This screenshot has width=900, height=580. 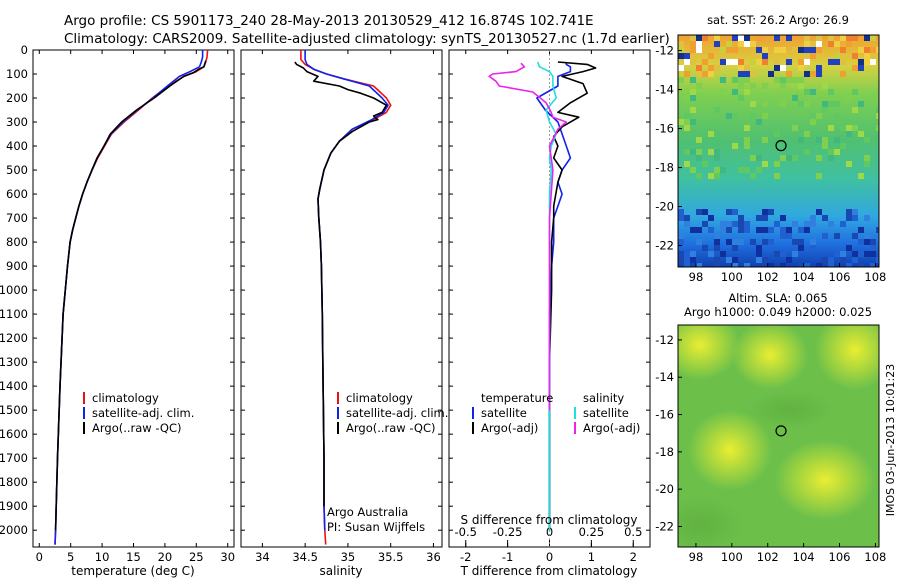 What do you see at coordinates (664, 207) in the screenshot?
I see `map-tick-label: -20` at bounding box center [664, 207].